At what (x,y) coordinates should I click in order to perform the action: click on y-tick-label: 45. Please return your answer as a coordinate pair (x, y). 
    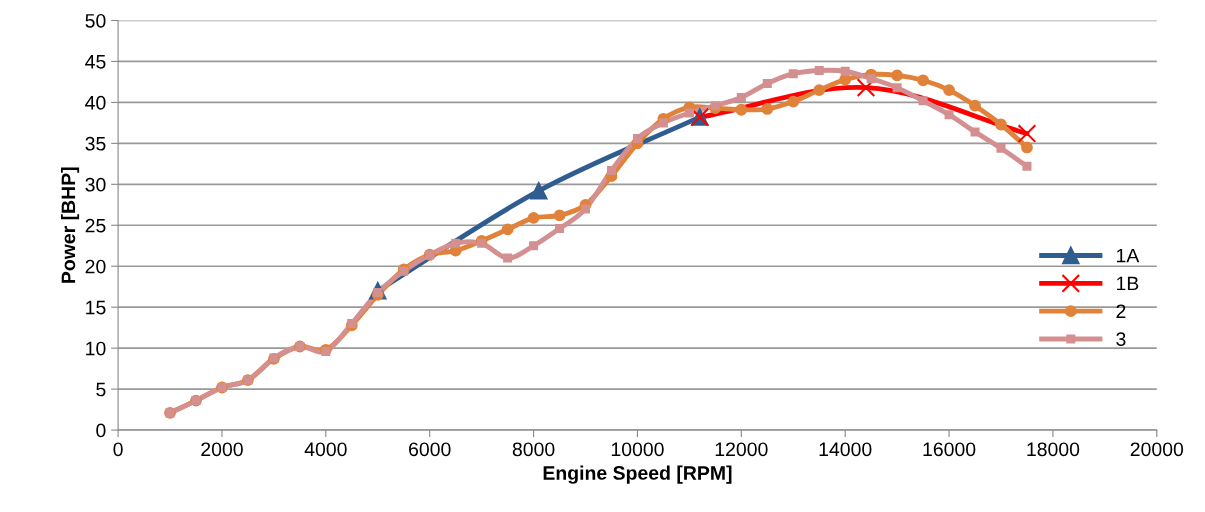
    Looking at the image, I should click on (95, 62).